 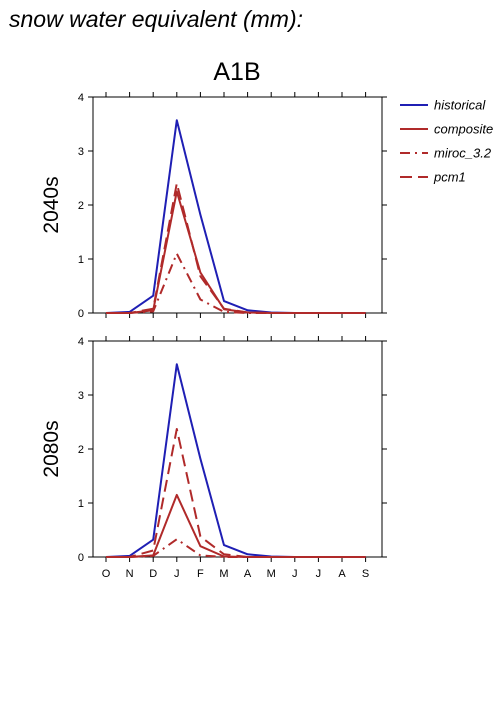 What do you see at coordinates (156, 19) in the screenshot?
I see `figure-title: snow water equivalent (mm):` at bounding box center [156, 19].